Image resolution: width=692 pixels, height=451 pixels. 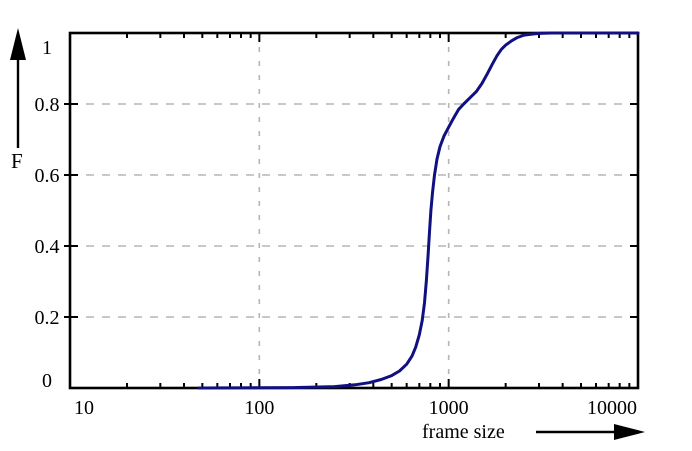 I want to click on x-tick-label: 100, so click(x=259, y=408).